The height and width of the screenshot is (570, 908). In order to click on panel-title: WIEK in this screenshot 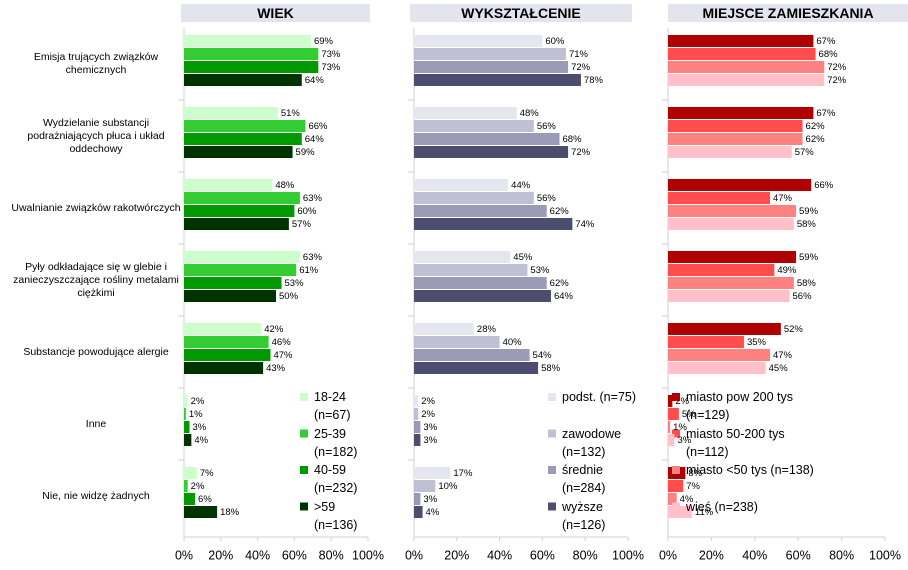, I will do `click(275, 13)`.